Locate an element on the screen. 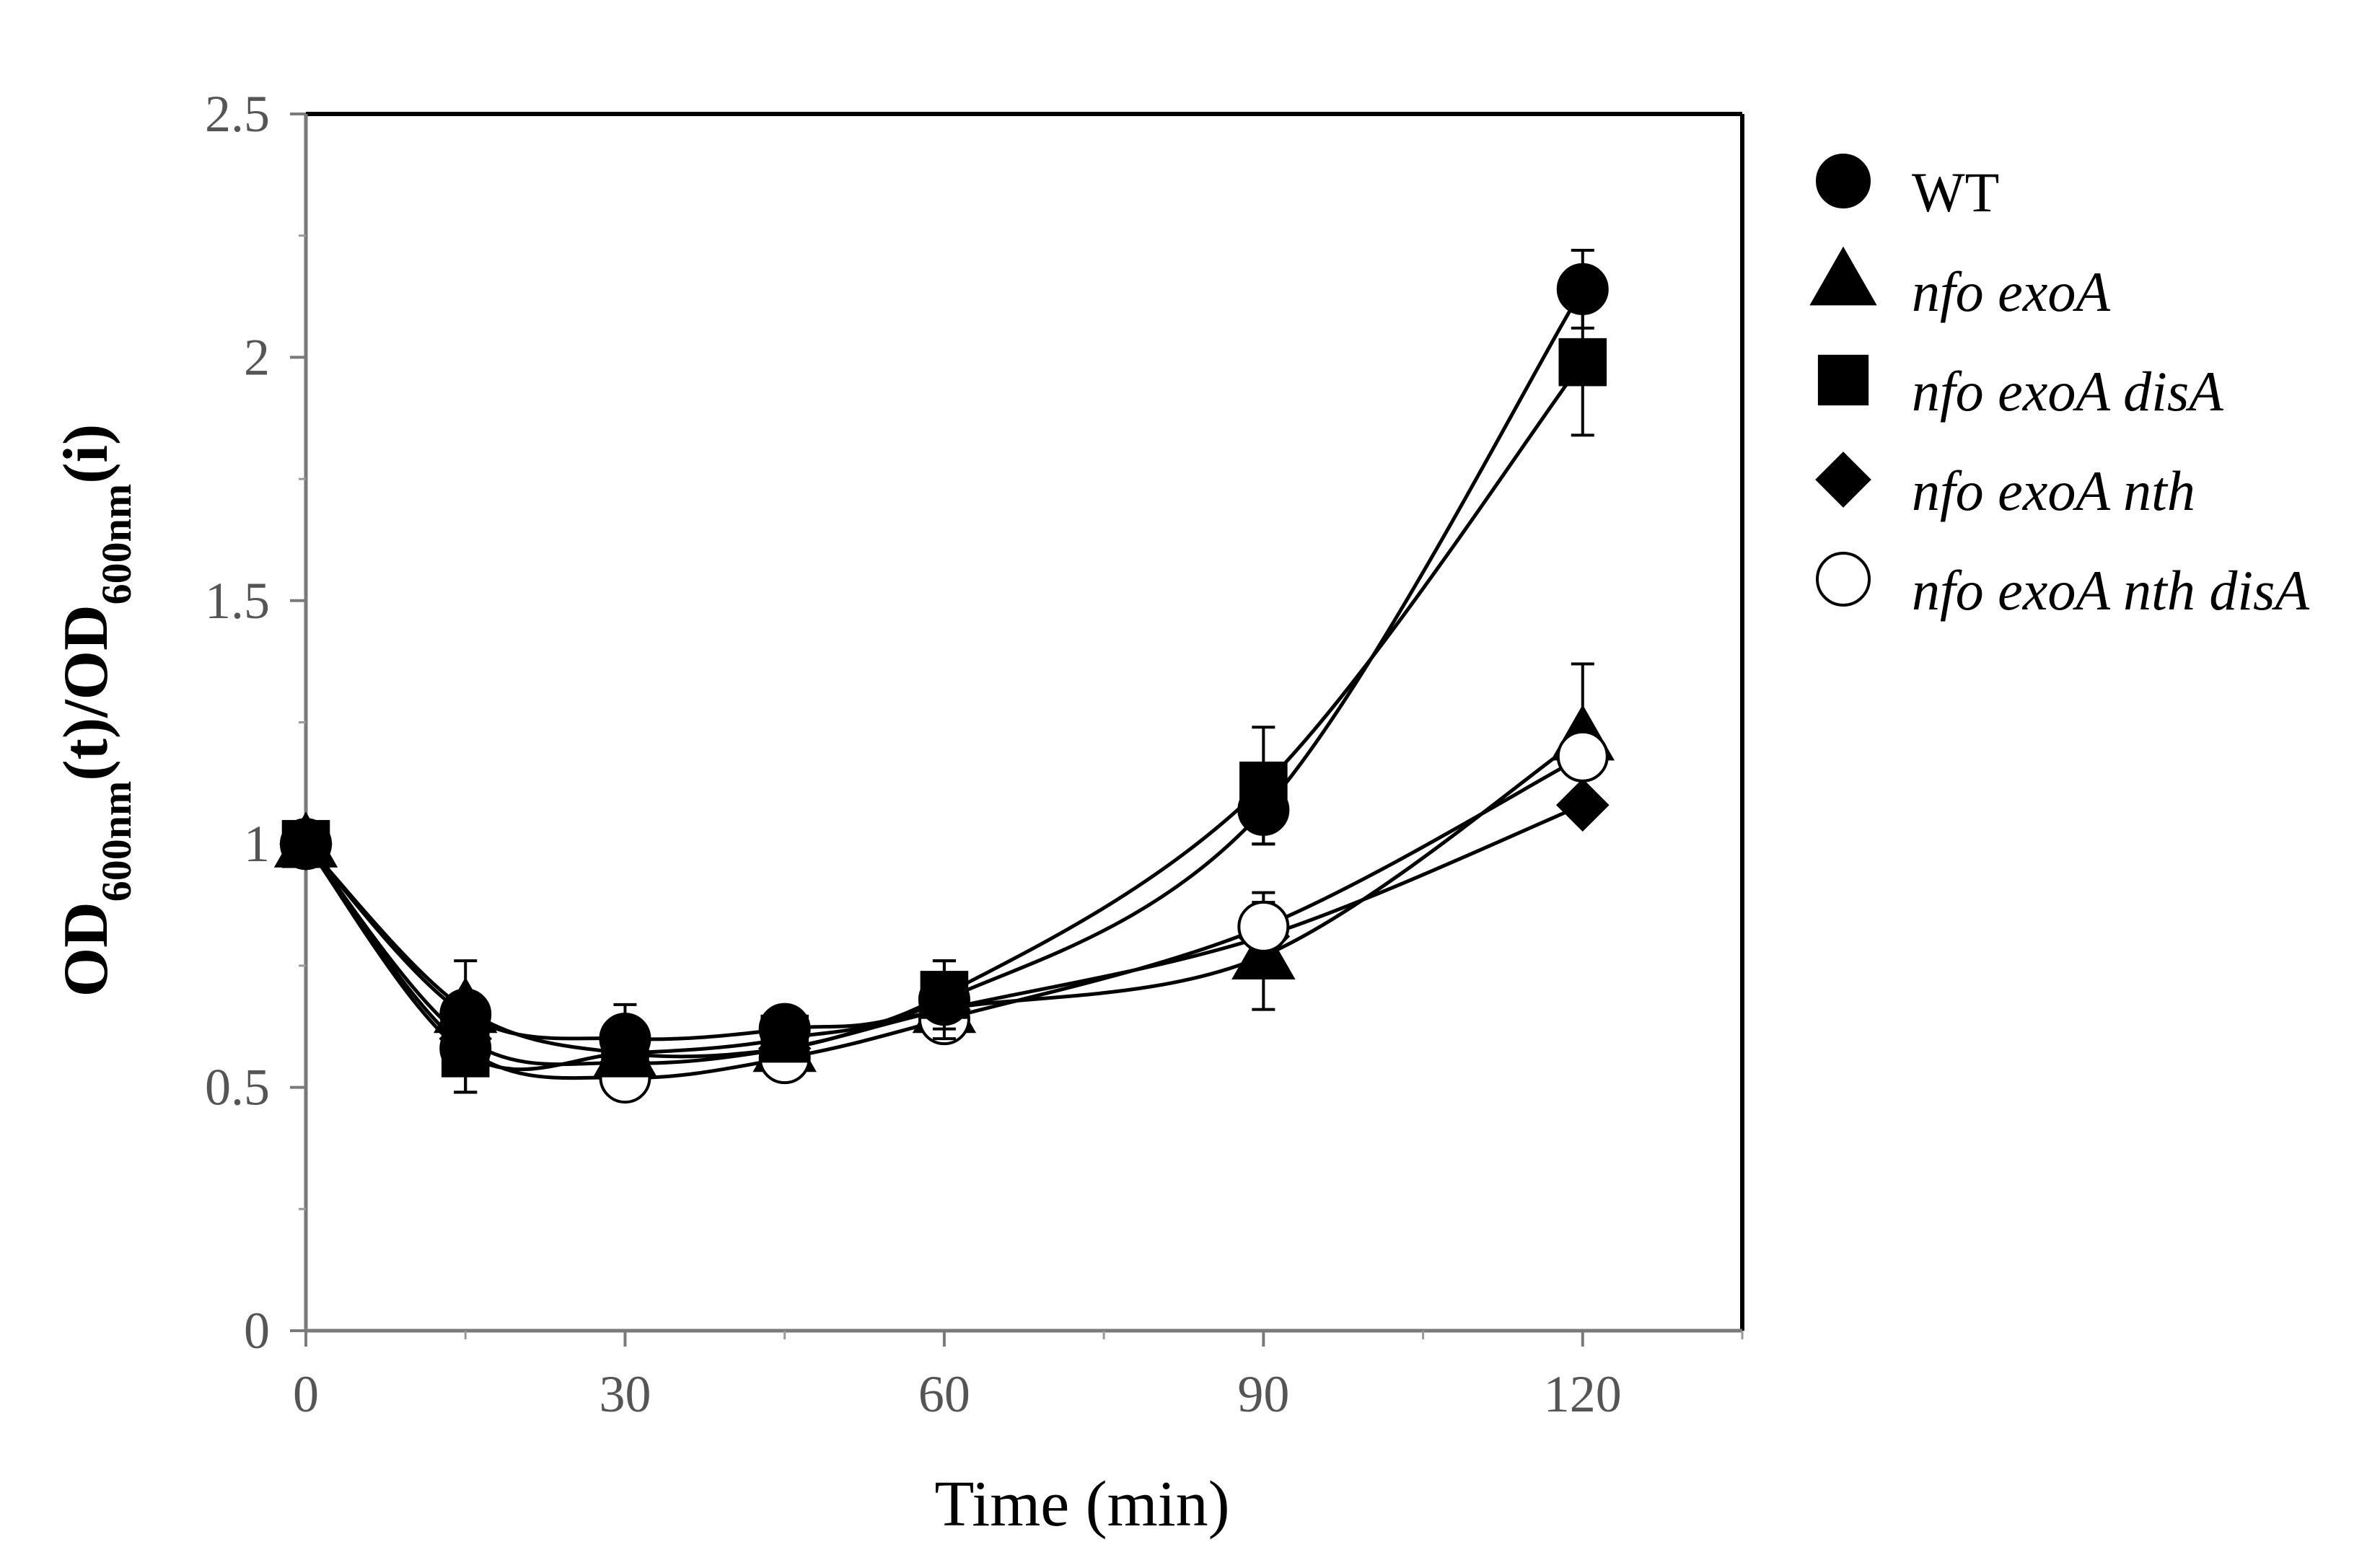 The image size is (2380, 1555). legend-item-wt: WT is located at coordinates (1907, 189).